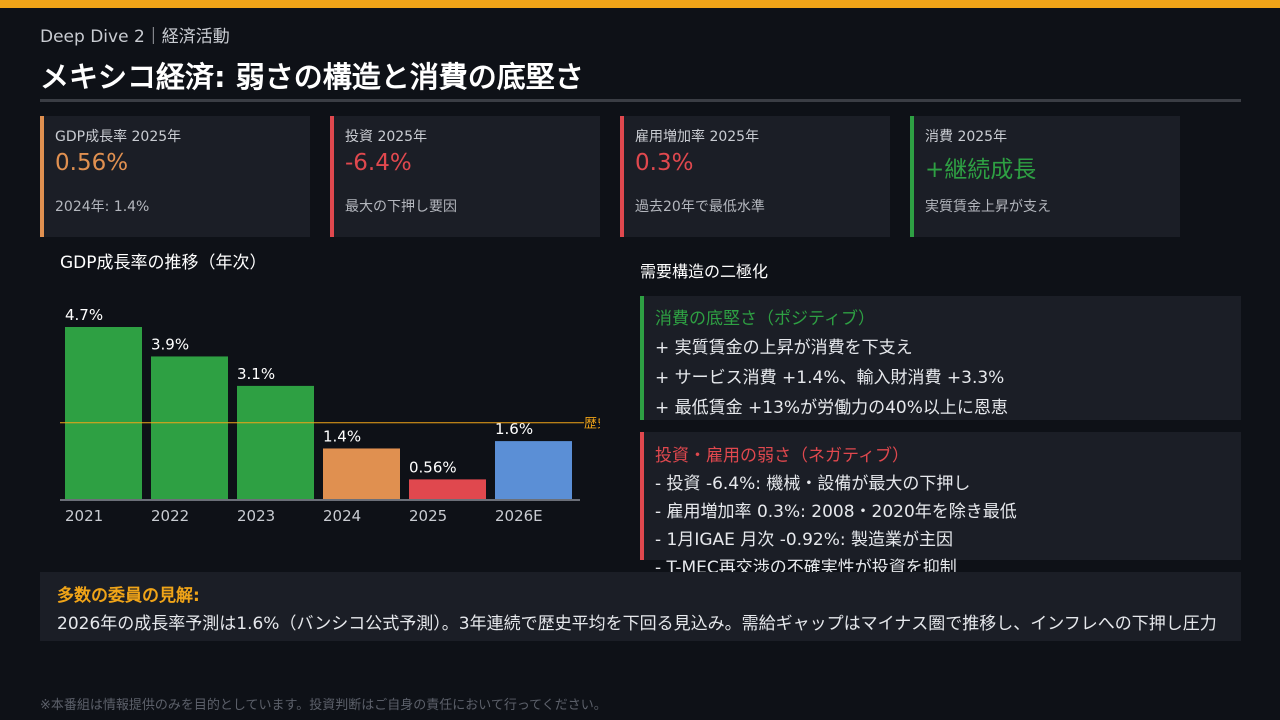 The width and height of the screenshot is (1280, 720). I want to click on tick-label-2022: 2022, so click(170, 516).